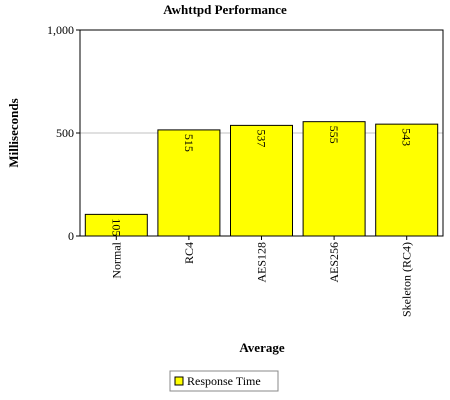 Image resolution: width=450 pixels, height=400 pixels. I want to click on y-tick-label: 0, so click(71, 236).